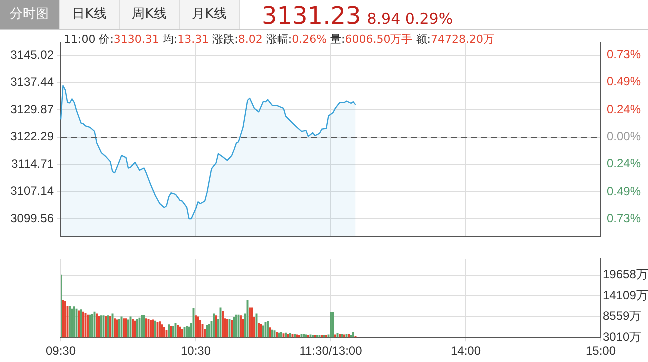 The width and height of the screenshot is (648, 362). Describe the element at coordinates (601, 351) in the screenshot. I see `x-tick-label: 15:00` at that location.